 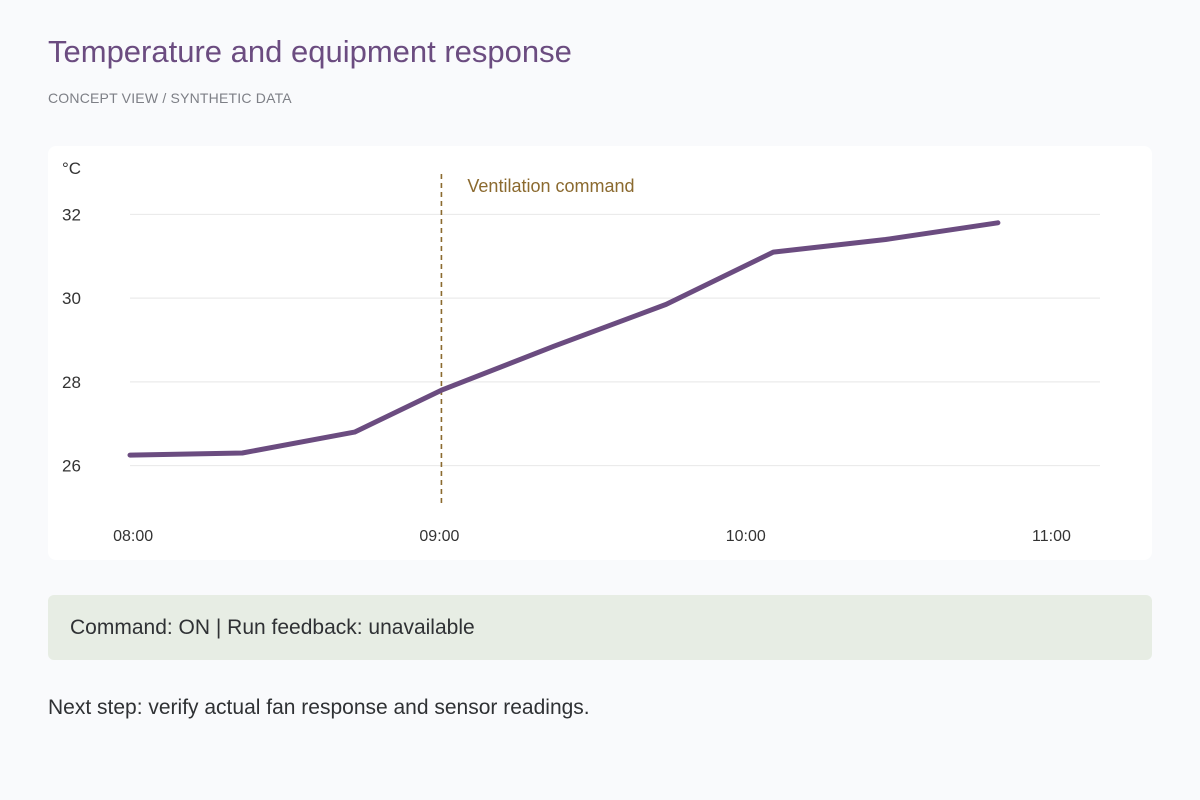 What do you see at coordinates (71, 214) in the screenshot?
I see `y-tick-label: 32` at bounding box center [71, 214].